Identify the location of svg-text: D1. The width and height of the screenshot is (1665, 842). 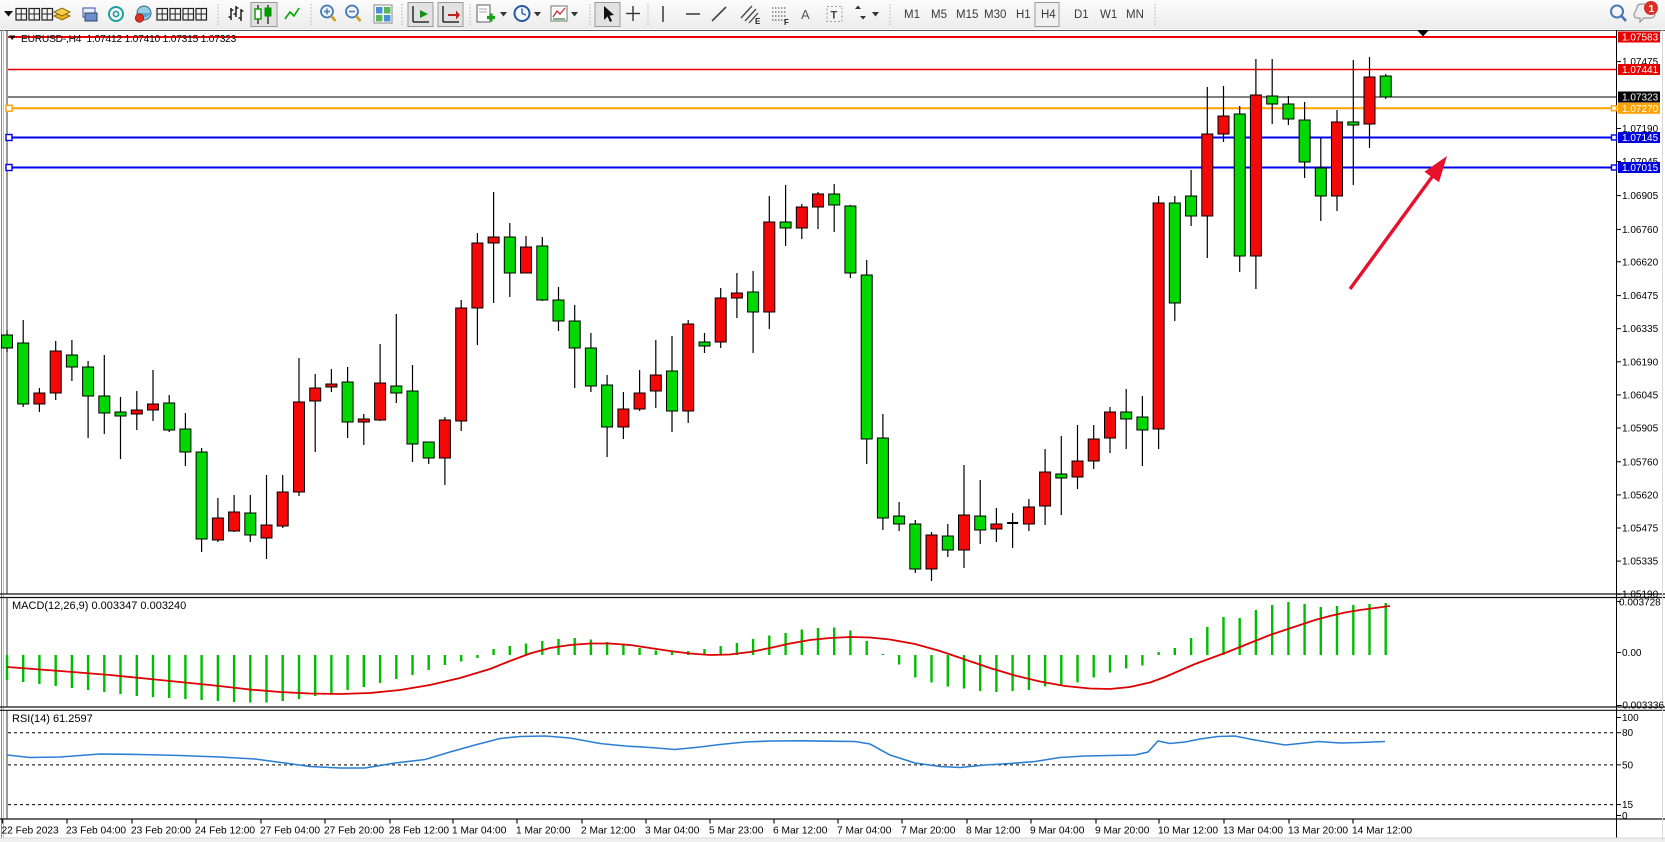
(1081, 15).